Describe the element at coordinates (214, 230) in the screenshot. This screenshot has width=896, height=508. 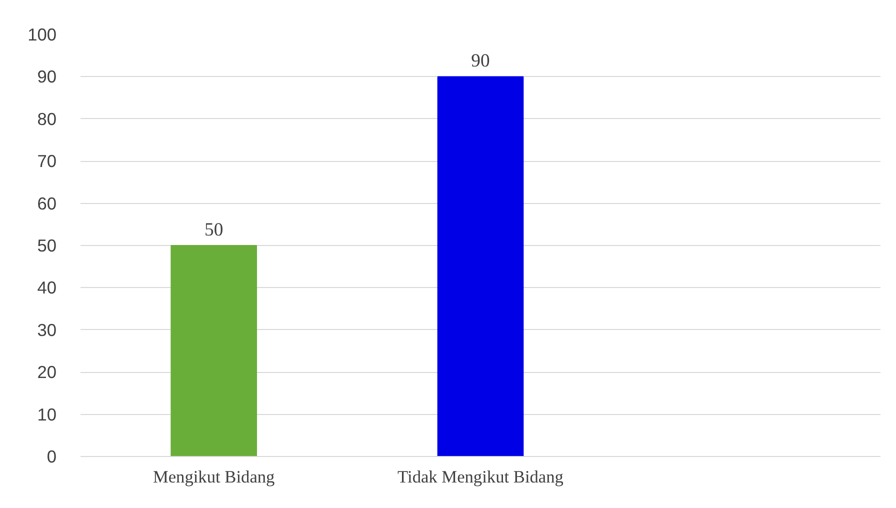
I see `data-label: 50` at that location.